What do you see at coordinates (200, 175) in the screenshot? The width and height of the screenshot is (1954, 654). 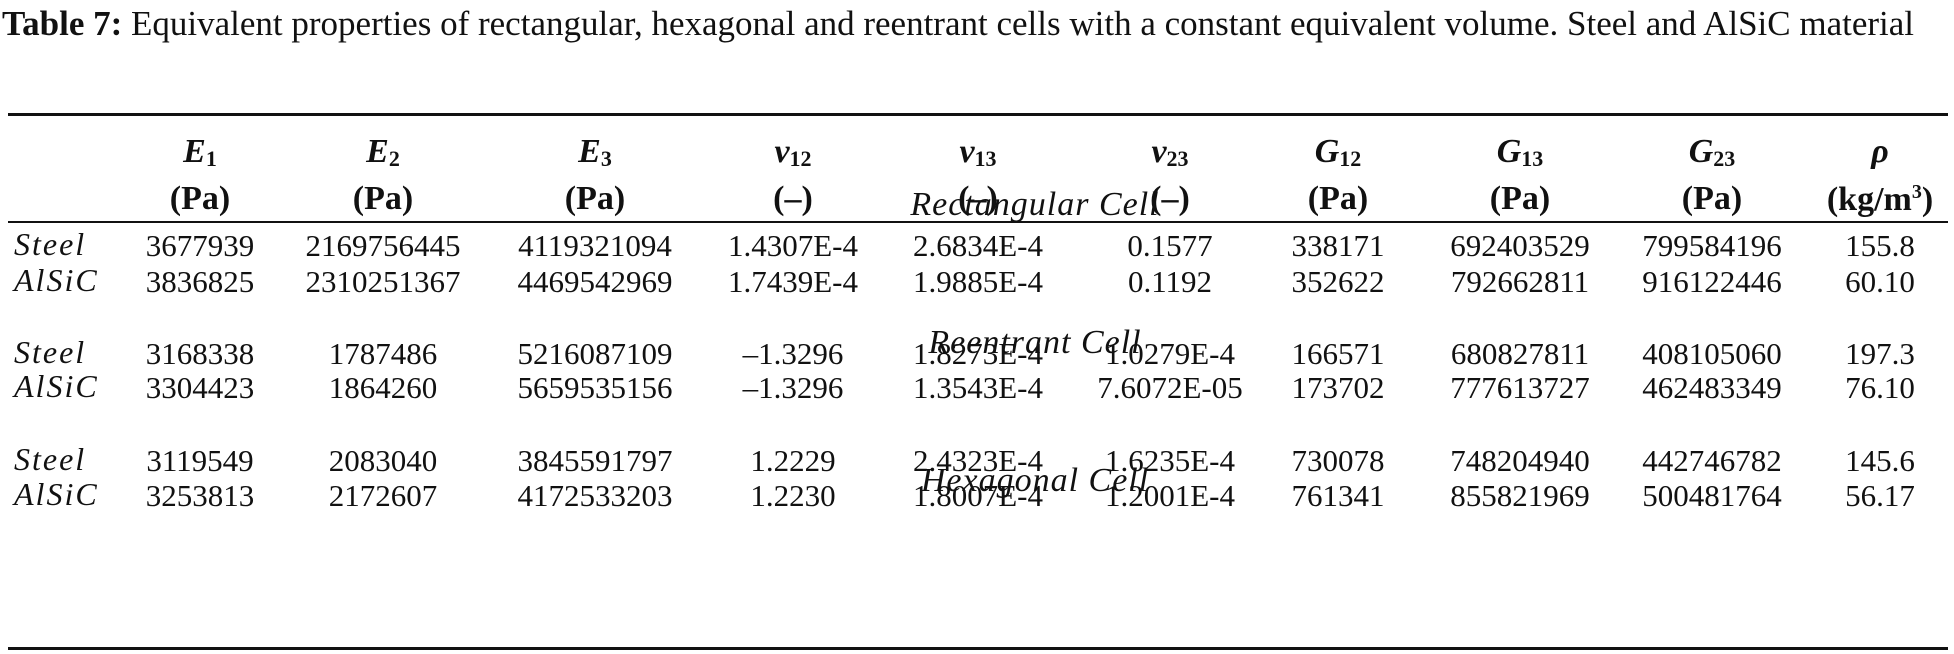 I see `column-header: E1 (Pa)` at bounding box center [200, 175].